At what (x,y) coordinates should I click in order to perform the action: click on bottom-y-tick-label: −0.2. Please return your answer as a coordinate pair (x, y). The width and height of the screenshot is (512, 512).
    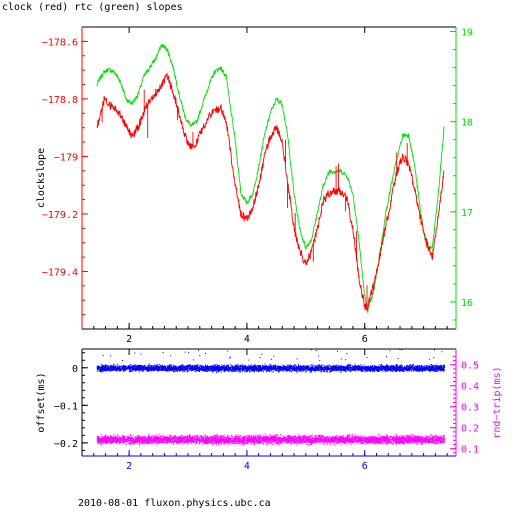
    Looking at the image, I should click on (66, 444).